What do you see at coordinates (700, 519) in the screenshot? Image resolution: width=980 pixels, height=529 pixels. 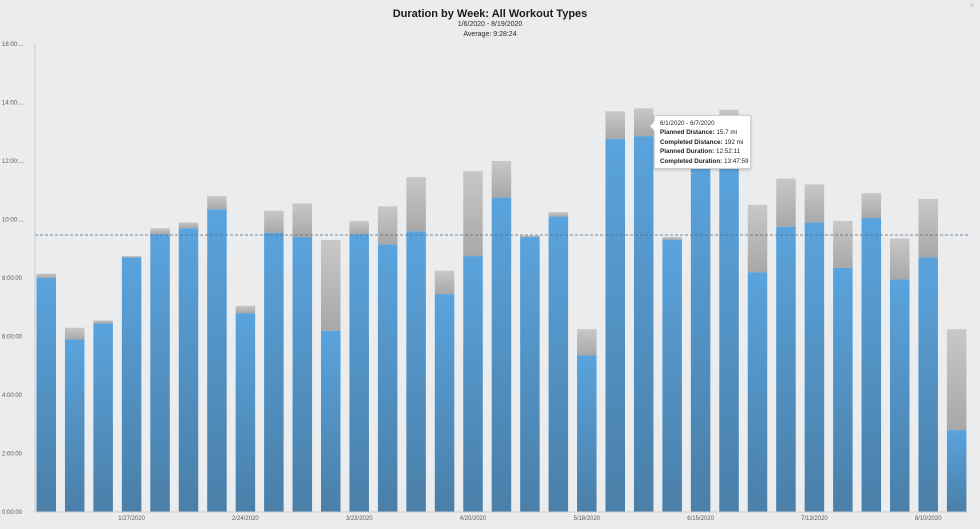 I see `x-tick-label: 6/15/2020` at bounding box center [700, 519].